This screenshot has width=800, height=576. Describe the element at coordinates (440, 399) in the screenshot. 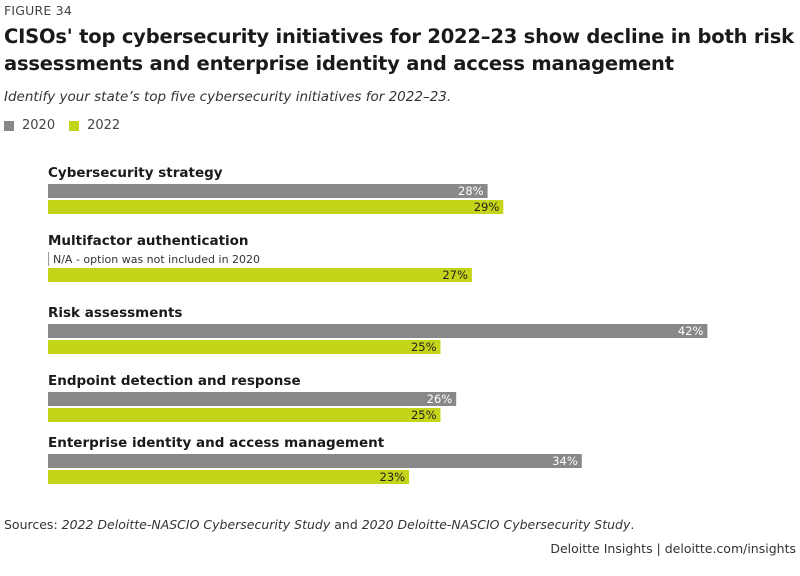

I see `value-label-2020-endpoint-detection-and-response: 26%` at that location.